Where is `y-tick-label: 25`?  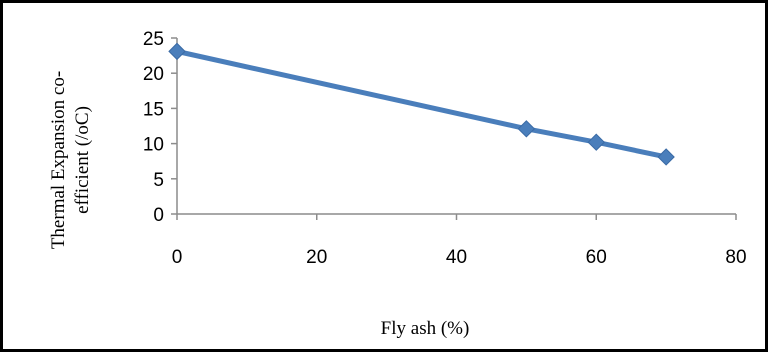 y-tick-label: 25 is located at coordinates (153, 39).